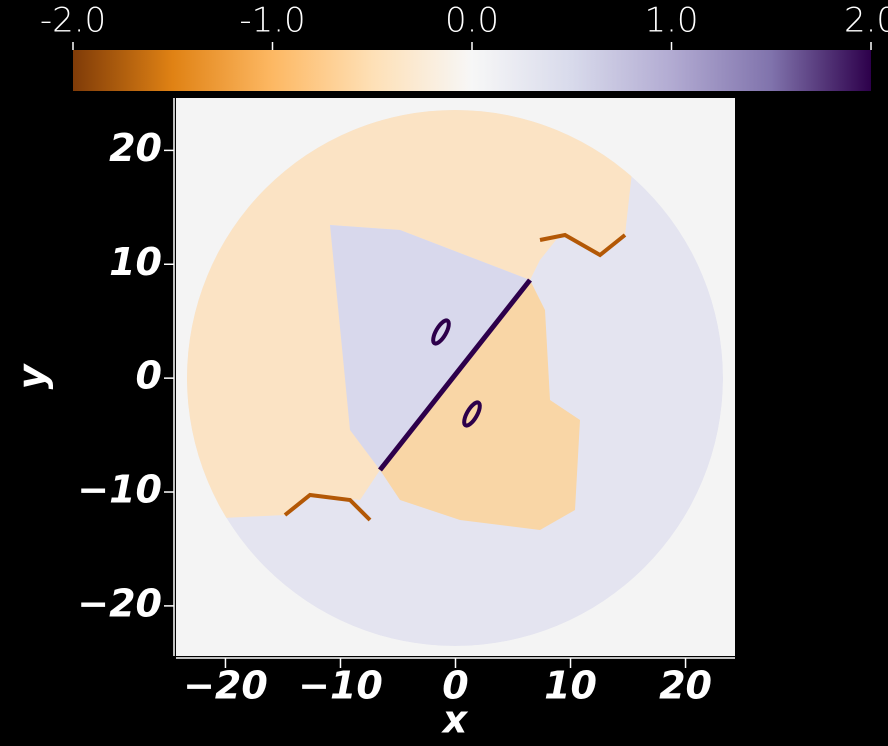 The image size is (888, 746). What do you see at coordinates (866, 21) in the screenshot?
I see `colorbar-tick-label: 2.0` at bounding box center [866, 21].